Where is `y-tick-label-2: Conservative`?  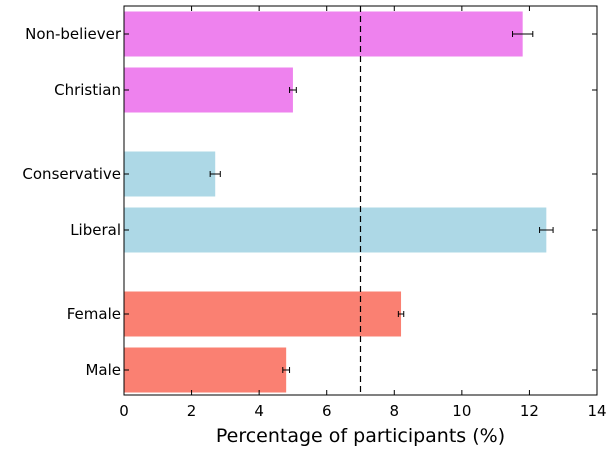 y-tick-label-2: Conservative is located at coordinates (71, 174).